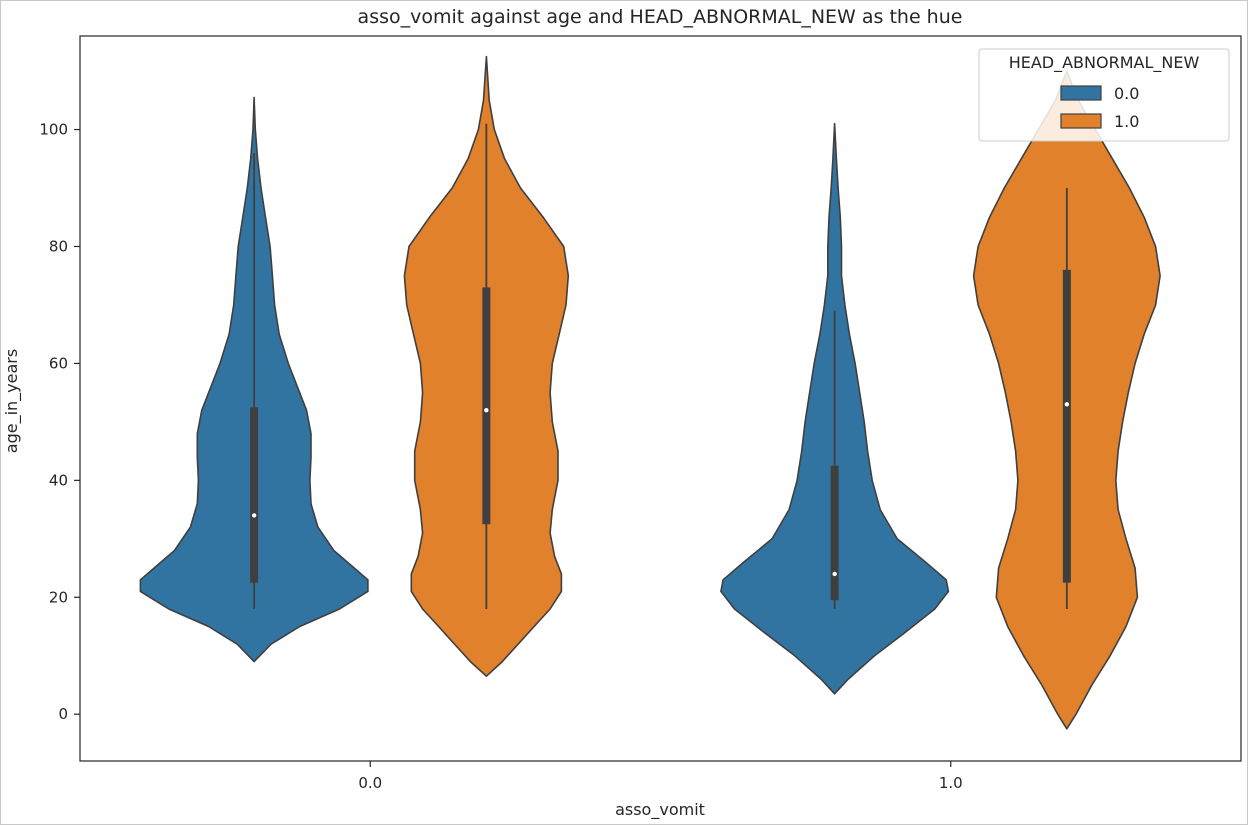  I want to click on y-tick-label: 20, so click(58, 597).